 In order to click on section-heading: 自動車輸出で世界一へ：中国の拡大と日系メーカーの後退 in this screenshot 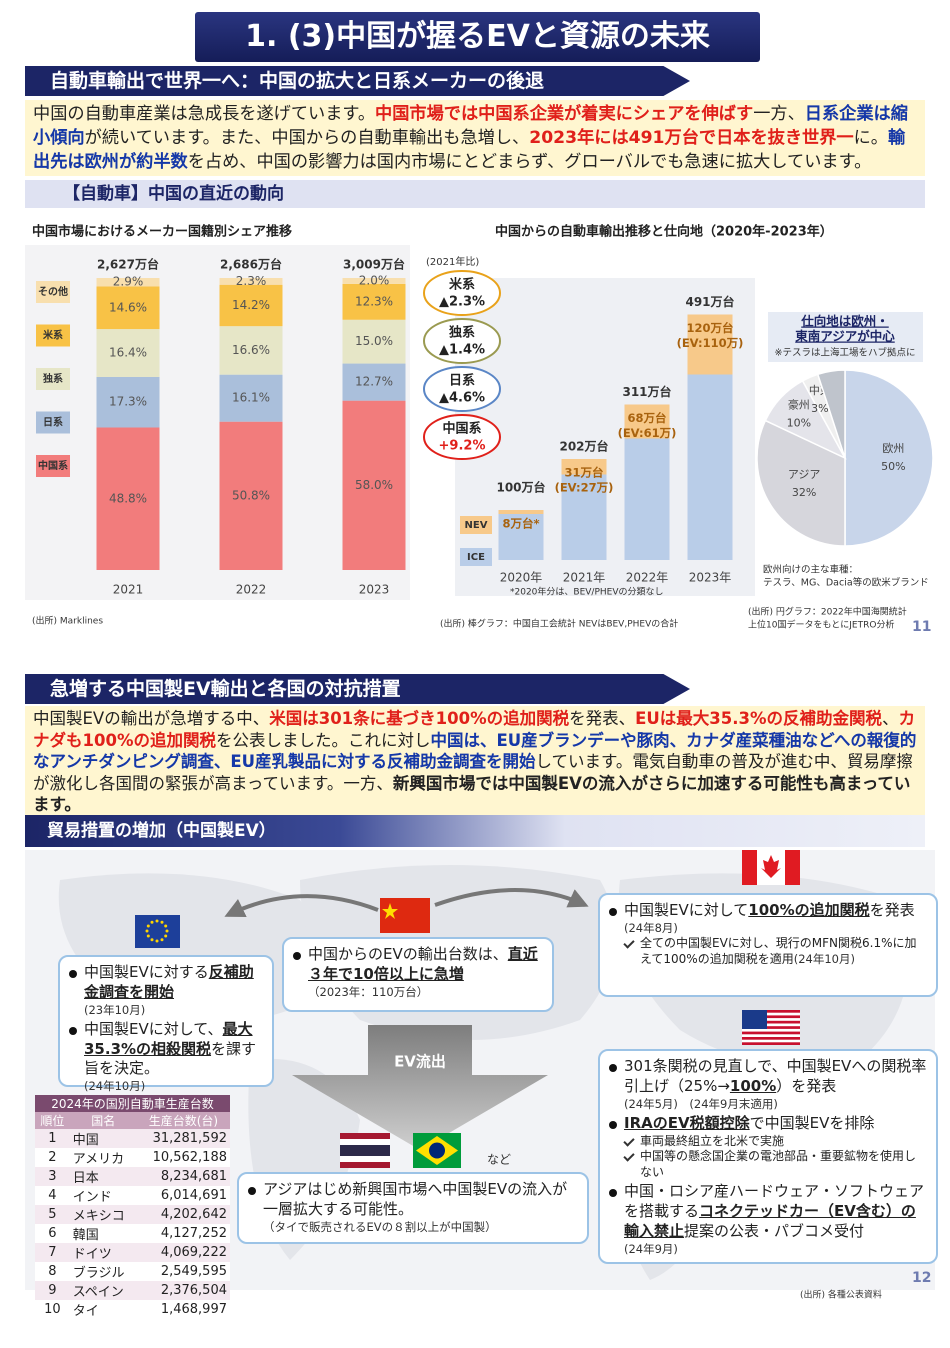, I will do `click(357, 81)`.